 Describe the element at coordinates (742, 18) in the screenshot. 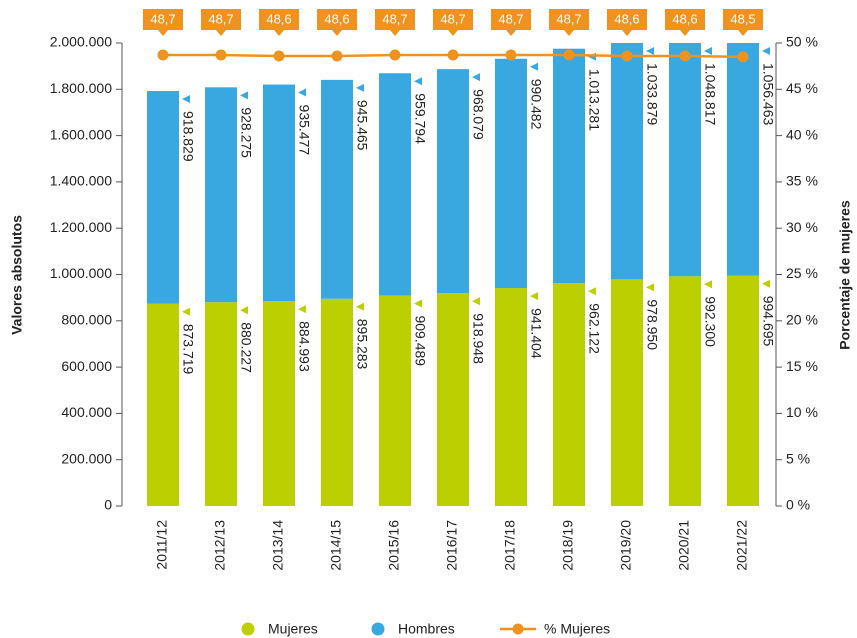

I see `point-label: 48,5` at that location.